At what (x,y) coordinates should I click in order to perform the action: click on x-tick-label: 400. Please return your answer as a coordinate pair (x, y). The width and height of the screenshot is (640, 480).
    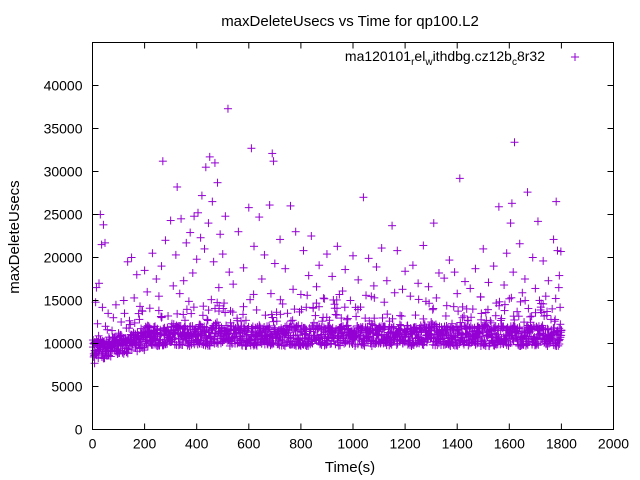
    Looking at the image, I should click on (197, 444).